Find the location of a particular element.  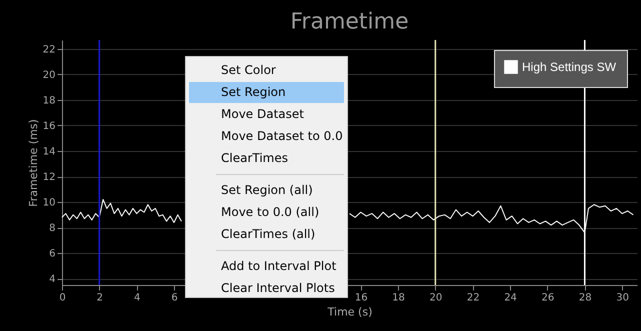

x-tick-label: 26 is located at coordinates (548, 298).